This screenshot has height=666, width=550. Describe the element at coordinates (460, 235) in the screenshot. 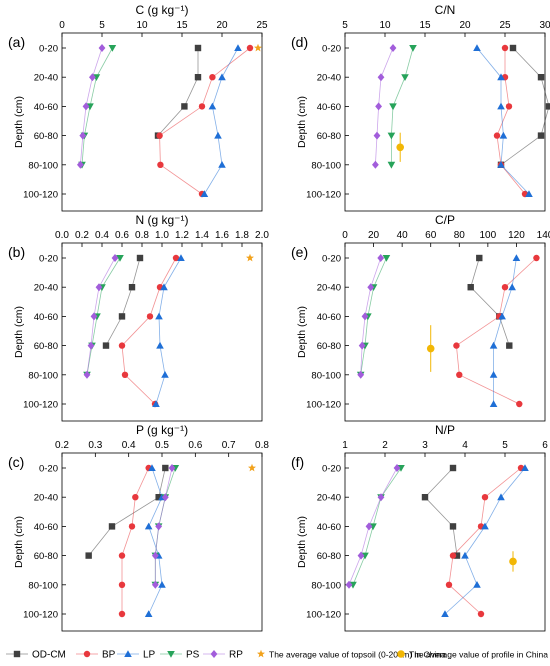

I see `x-tick-label: 80` at that location.